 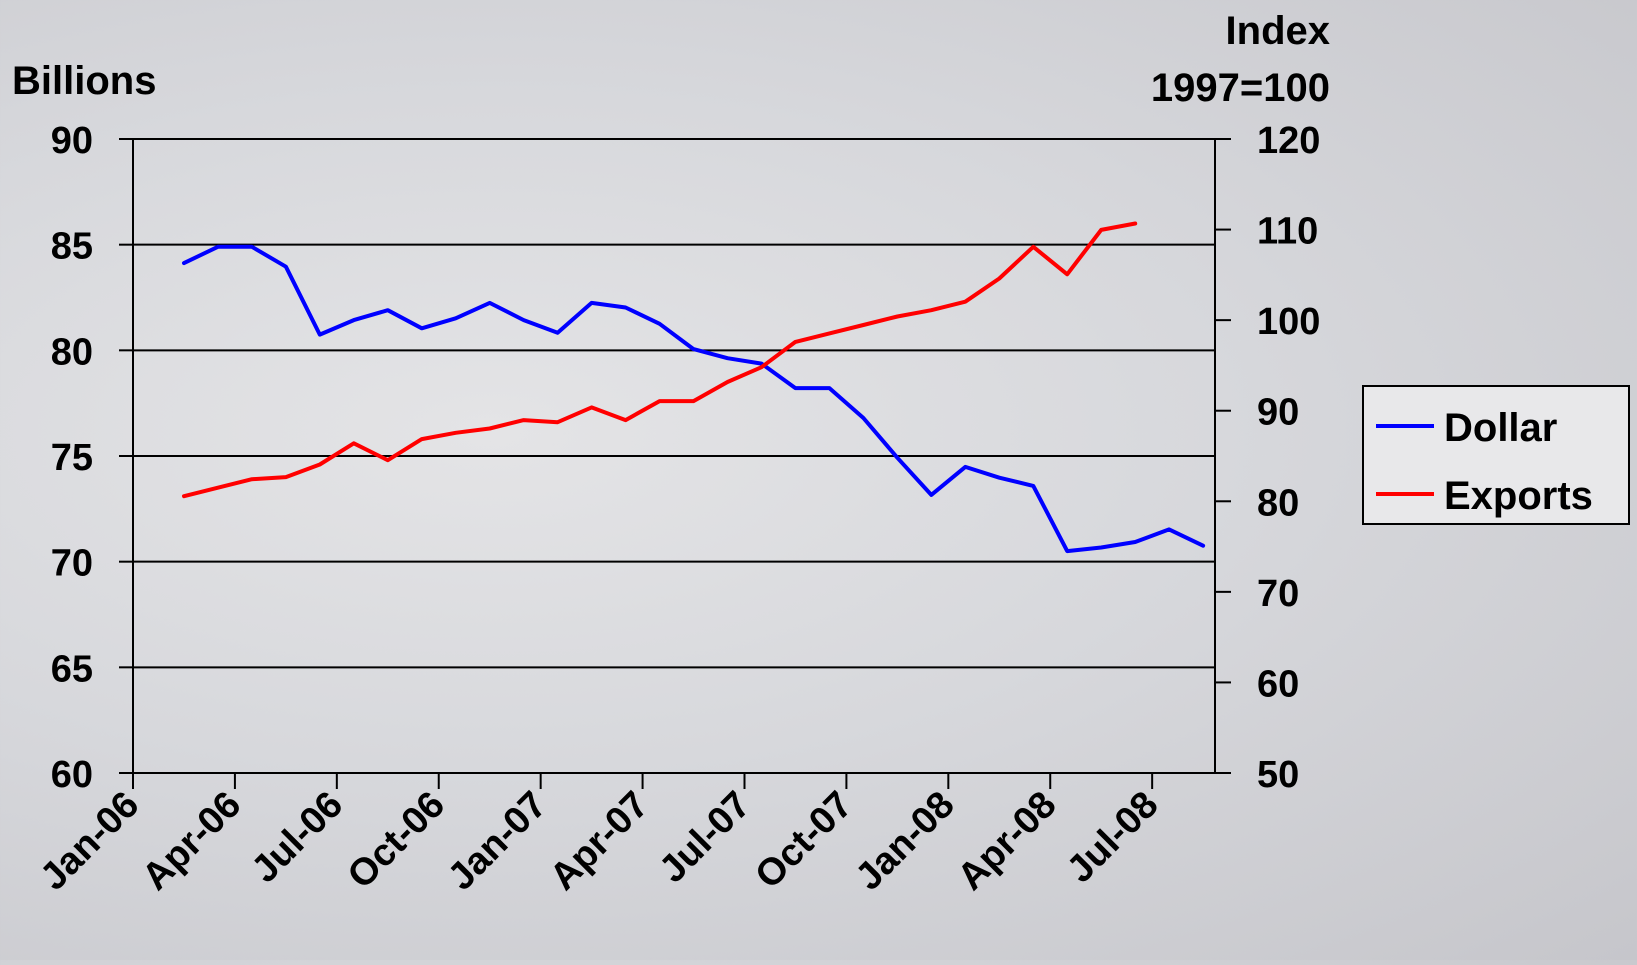 I want to click on x-tick-label: Jul-08, so click(x=1112, y=837).